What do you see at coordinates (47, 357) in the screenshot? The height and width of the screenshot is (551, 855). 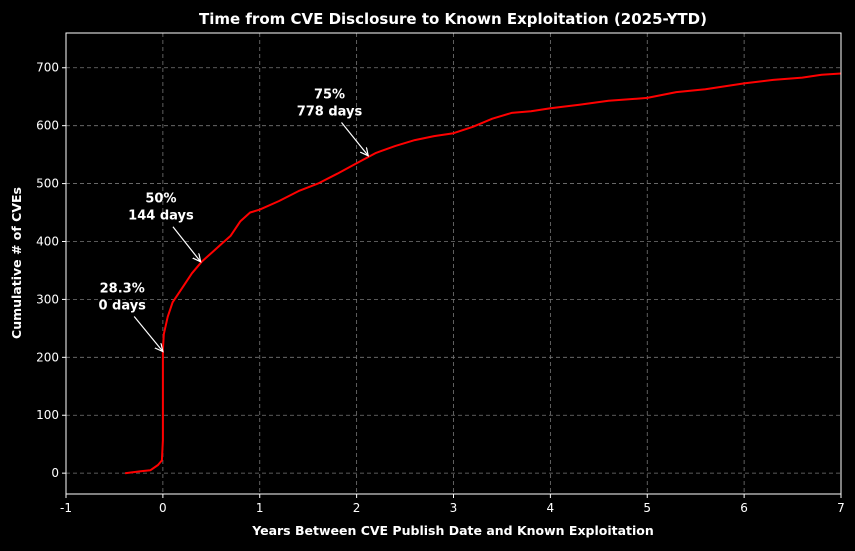 I see `y-tick-label: 200` at bounding box center [47, 357].